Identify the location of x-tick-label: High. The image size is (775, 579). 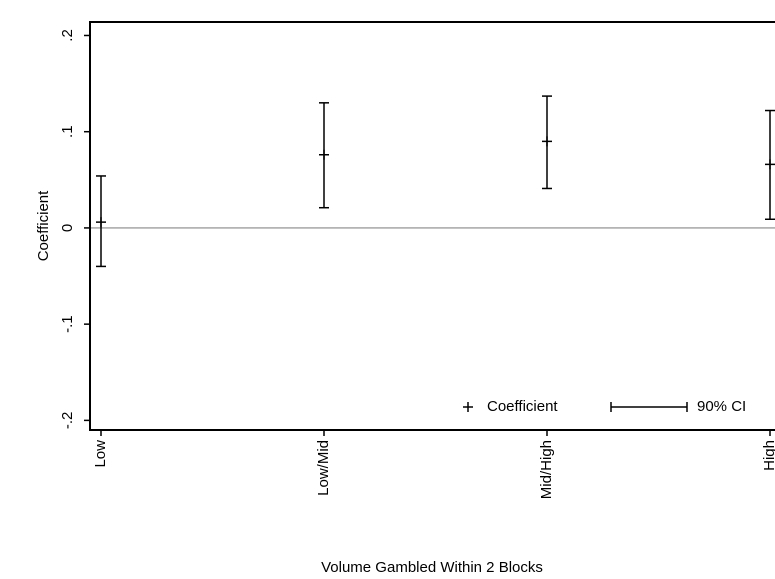
(768, 455).